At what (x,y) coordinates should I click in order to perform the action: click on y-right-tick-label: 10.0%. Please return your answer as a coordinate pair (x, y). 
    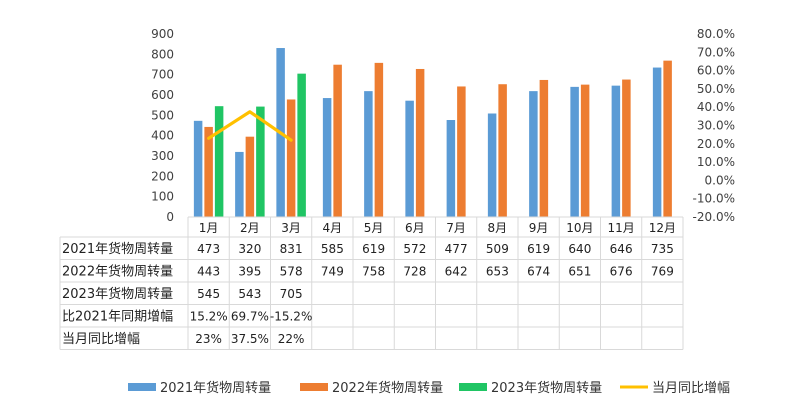
    Looking at the image, I should click on (716, 162).